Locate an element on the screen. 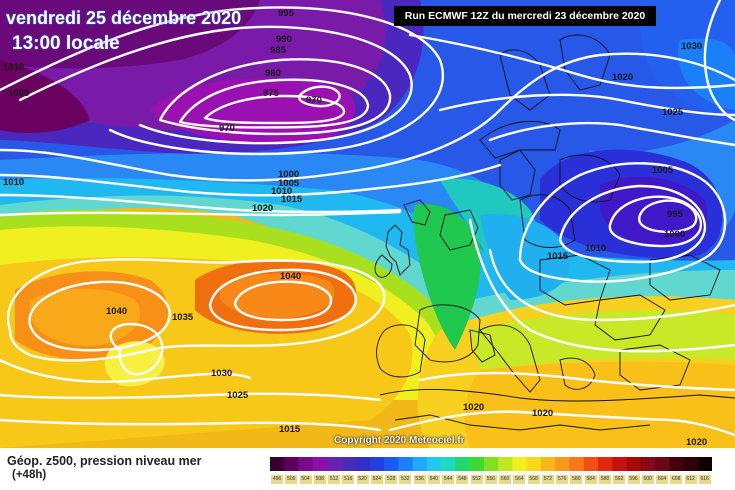 The width and height of the screenshot is (735, 490). color-scale-tick-label: 544 is located at coordinates (448, 479).